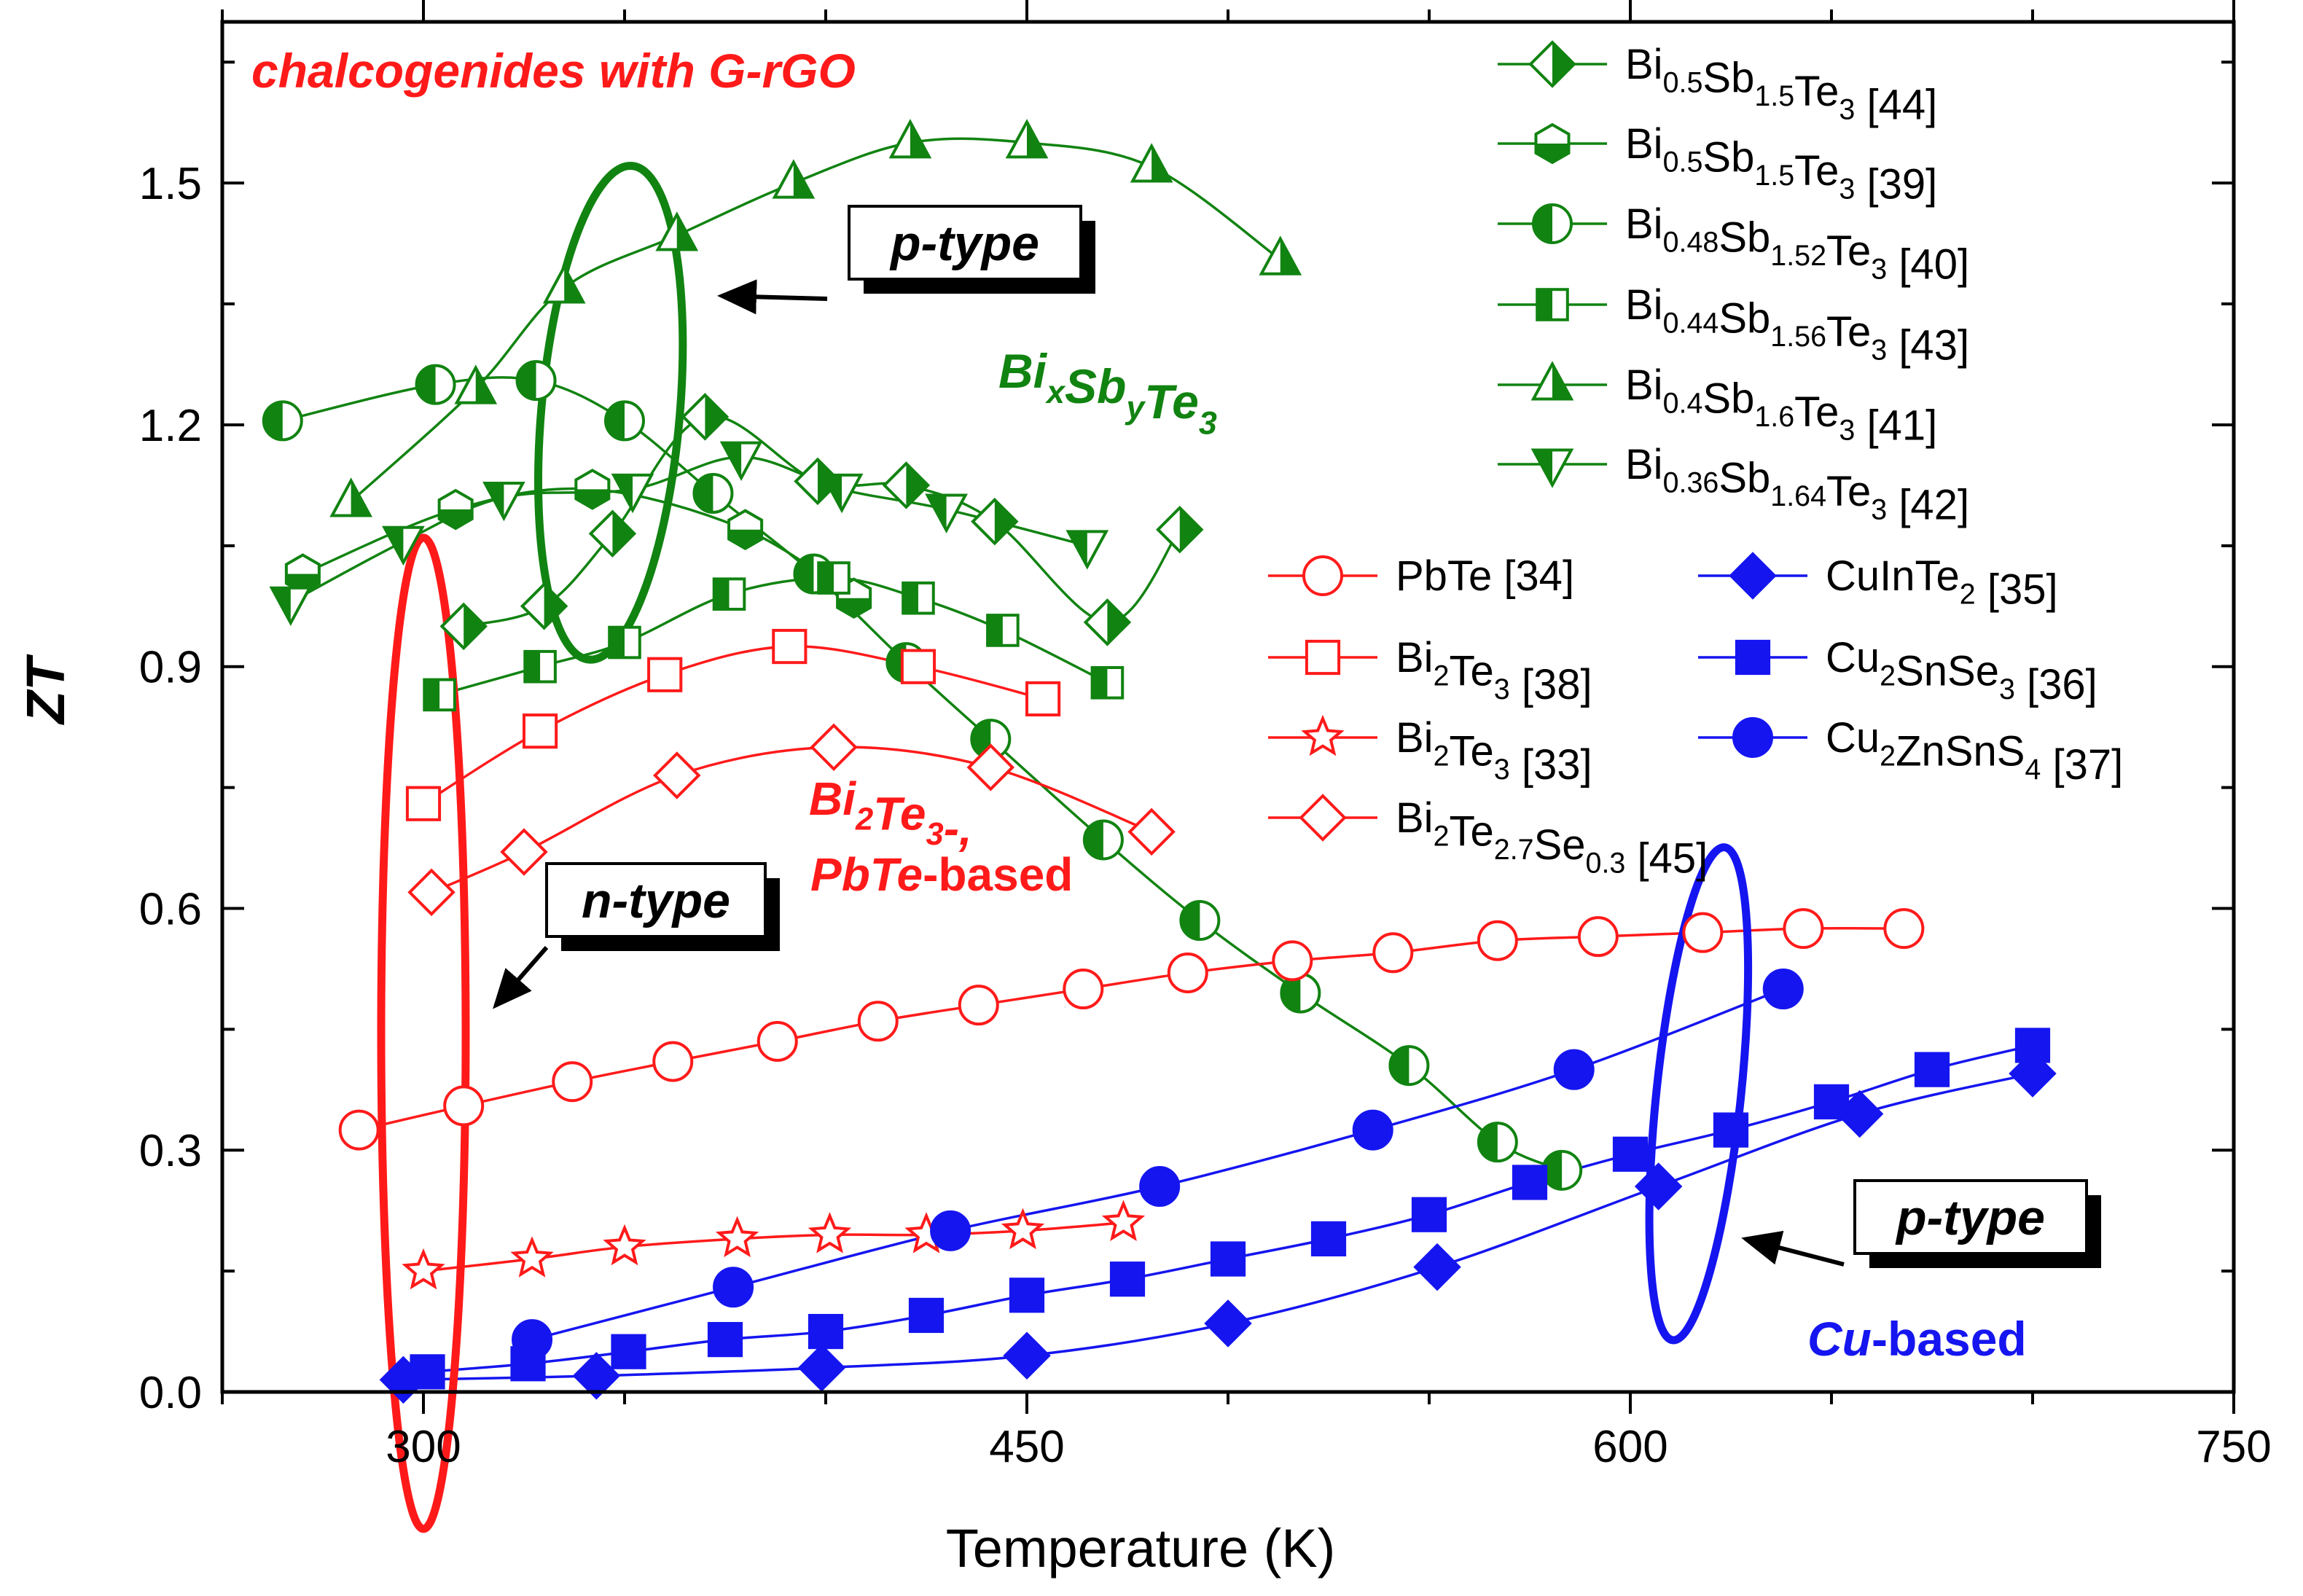  Describe the element at coordinates (1734, 244) in the screenshot. I see `legend-item-bst40: Bi0.48Sb1.52Te3 [40]` at that location.